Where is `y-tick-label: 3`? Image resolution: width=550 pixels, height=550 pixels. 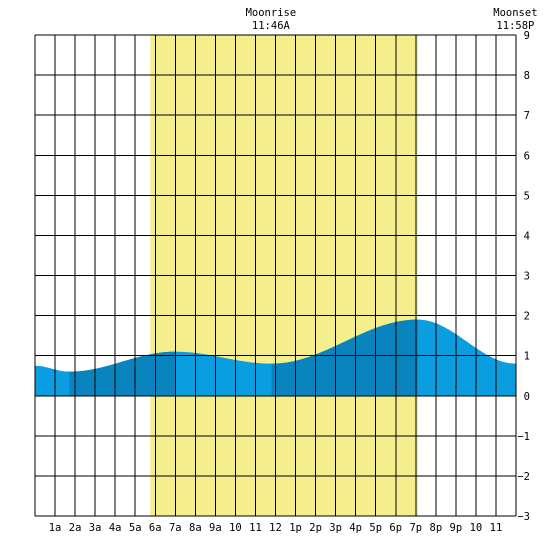
y-tick-label: 3 is located at coordinates (527, 277).